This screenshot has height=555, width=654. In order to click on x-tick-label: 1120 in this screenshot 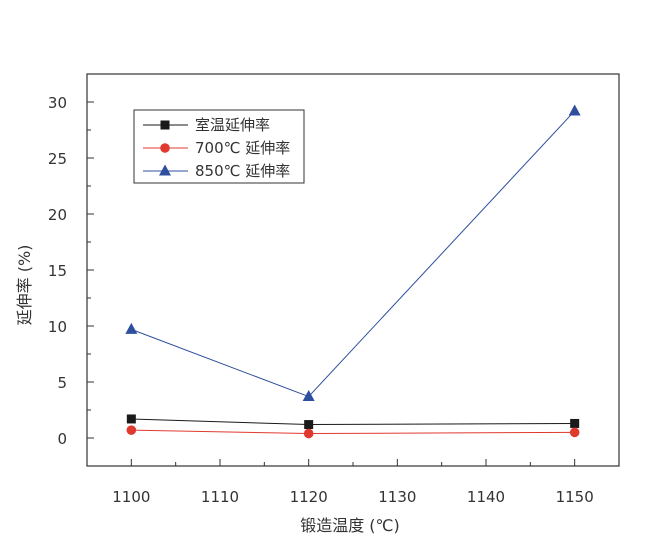, I will do `click(309, 497)`.